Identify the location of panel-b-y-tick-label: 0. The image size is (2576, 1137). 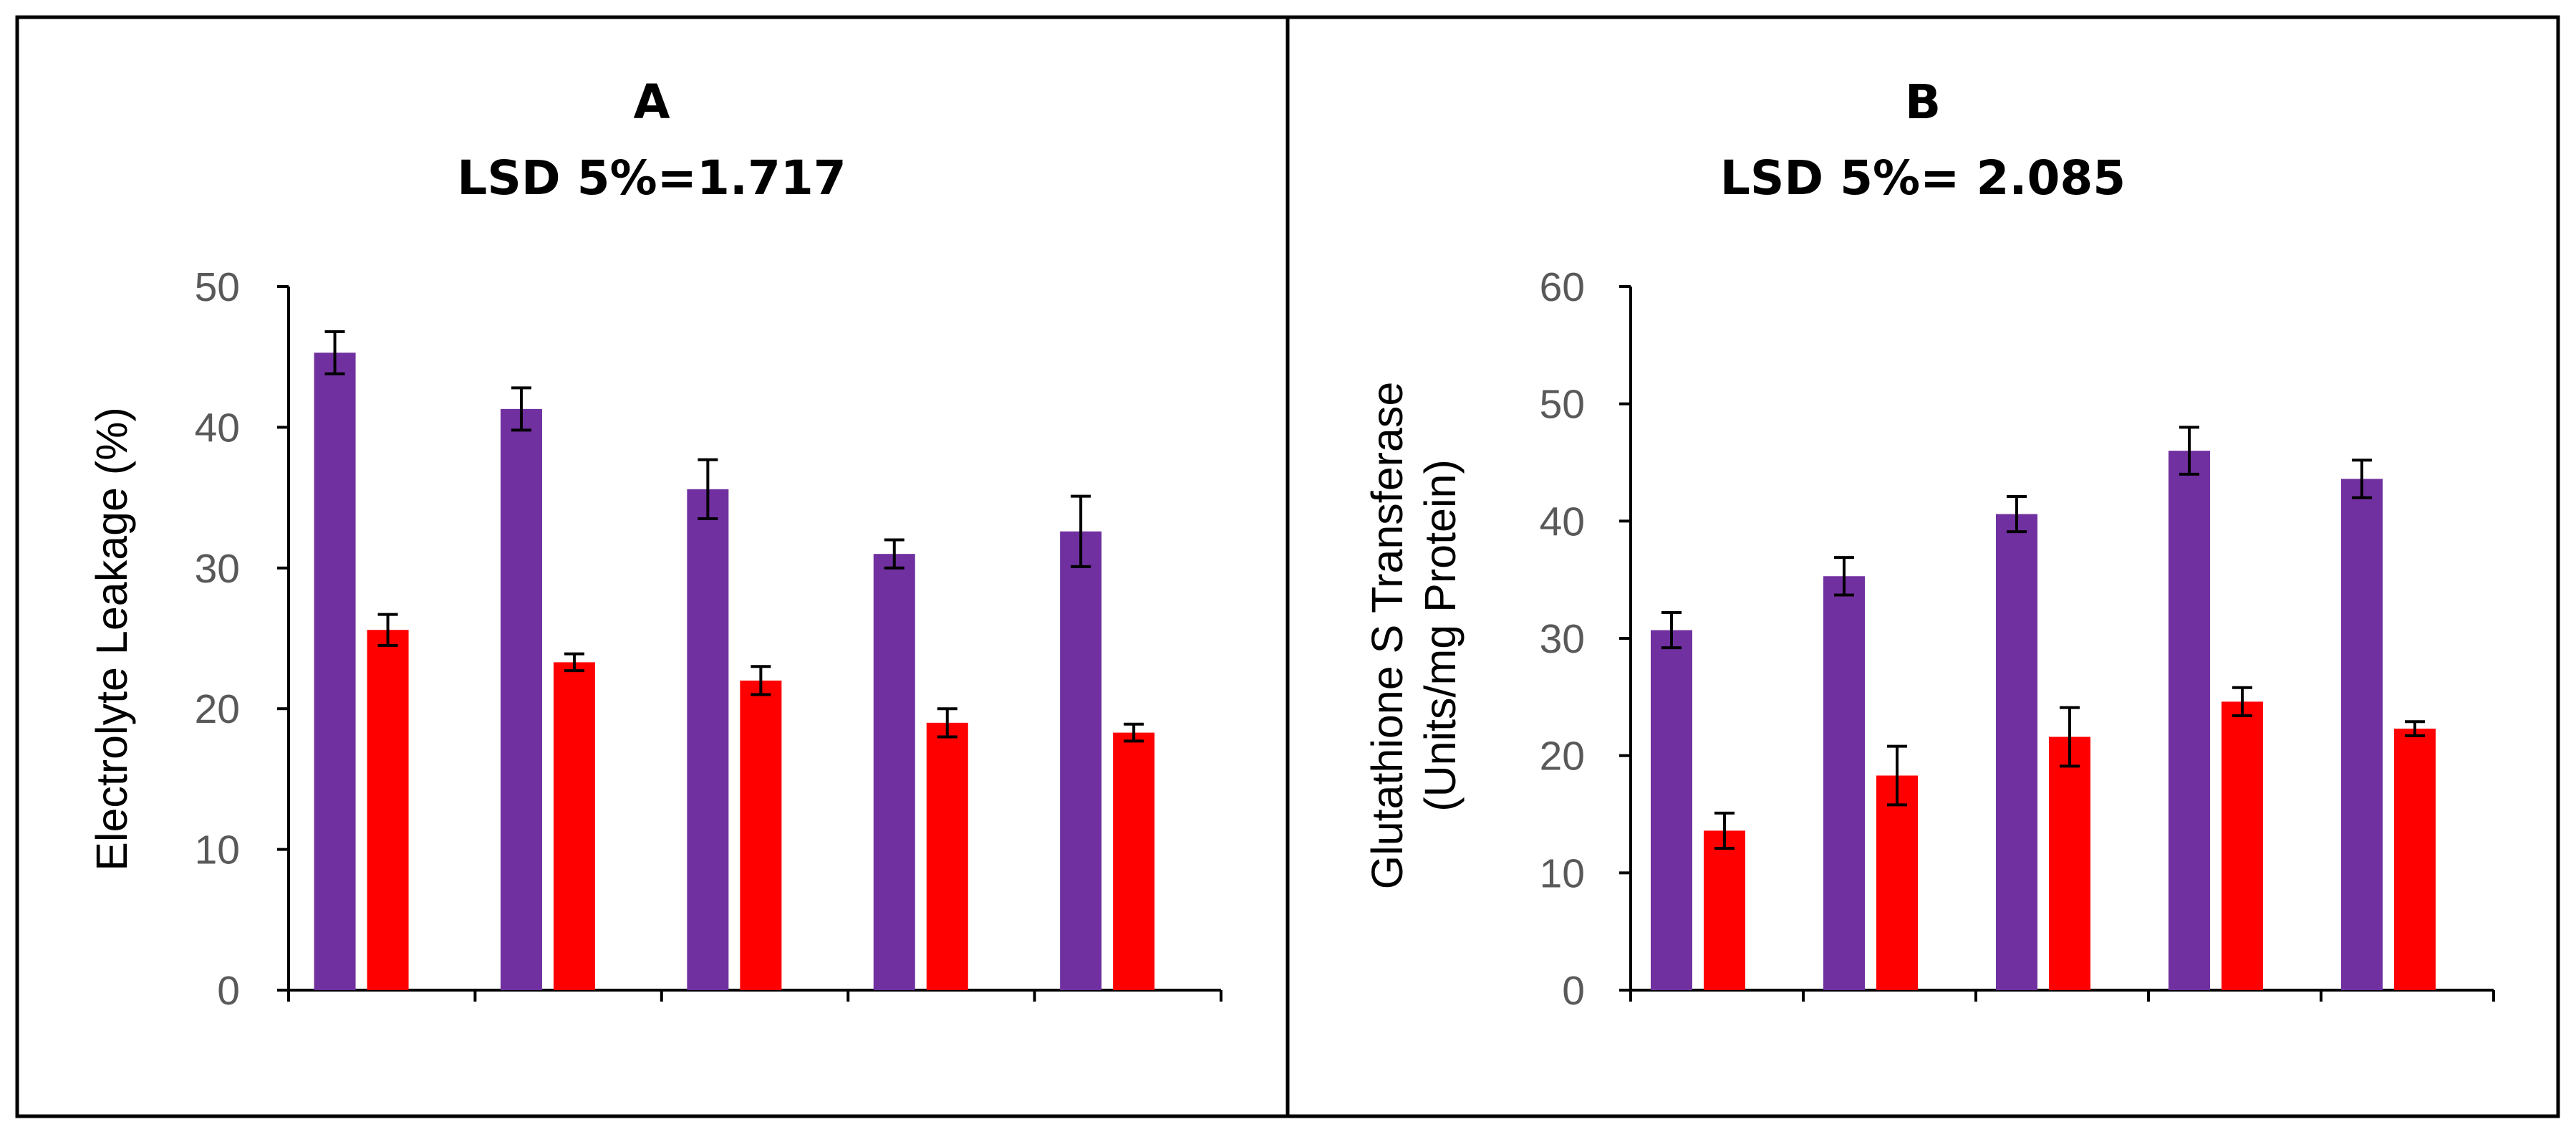
(1573, 991).